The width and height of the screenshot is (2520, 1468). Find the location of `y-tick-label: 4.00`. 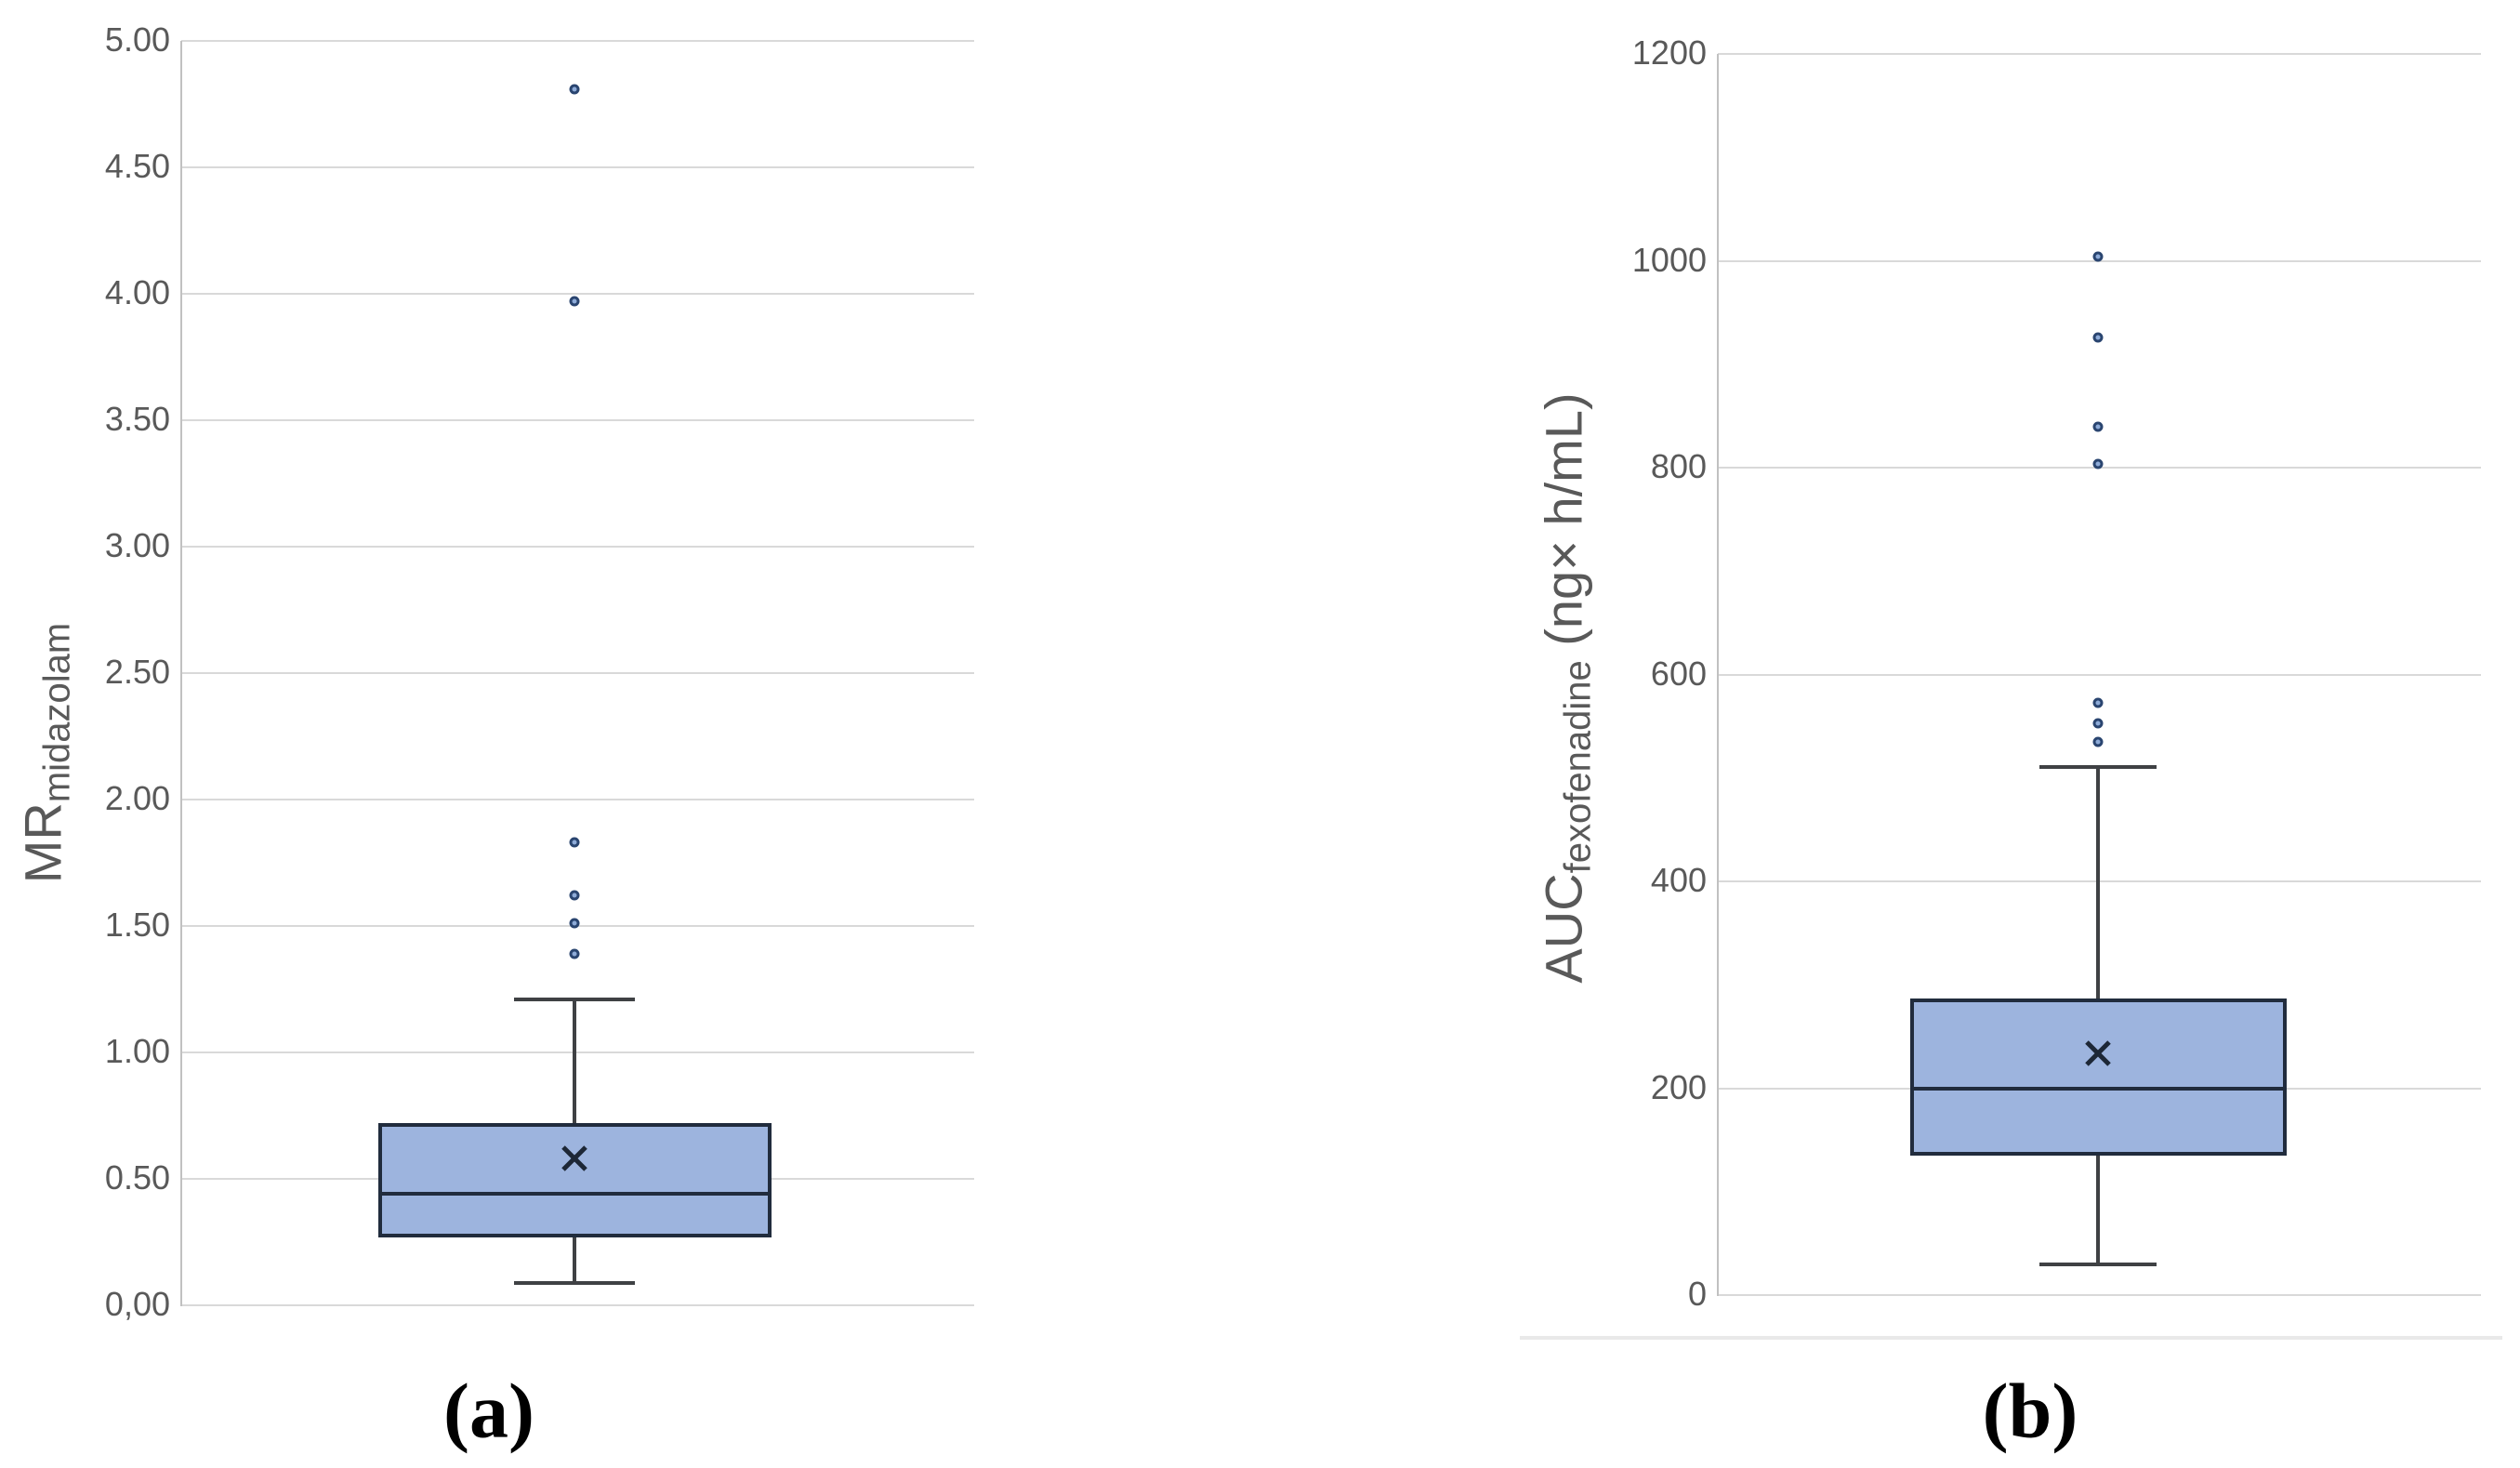

y-tick-label: 4.00 is located at coordinates (137, 293).